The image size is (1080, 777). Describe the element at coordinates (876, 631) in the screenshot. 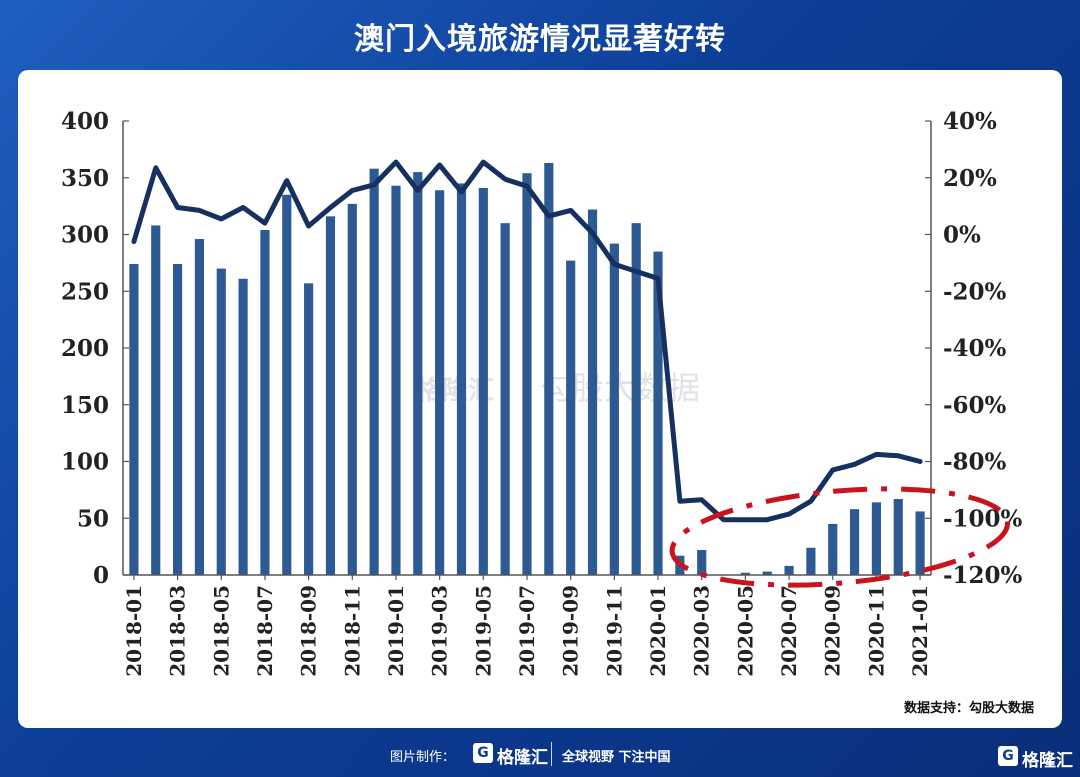

I see `x-tick-label: 2020-11` at that location.